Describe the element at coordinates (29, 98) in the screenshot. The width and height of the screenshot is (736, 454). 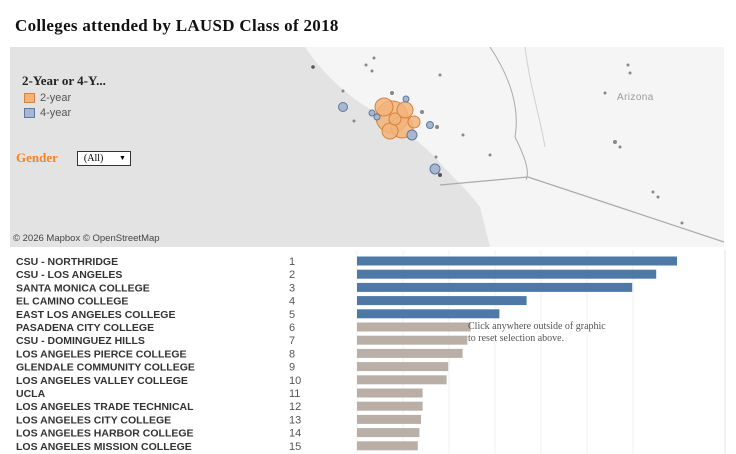
I see `legend-swatch-2year` at that location.